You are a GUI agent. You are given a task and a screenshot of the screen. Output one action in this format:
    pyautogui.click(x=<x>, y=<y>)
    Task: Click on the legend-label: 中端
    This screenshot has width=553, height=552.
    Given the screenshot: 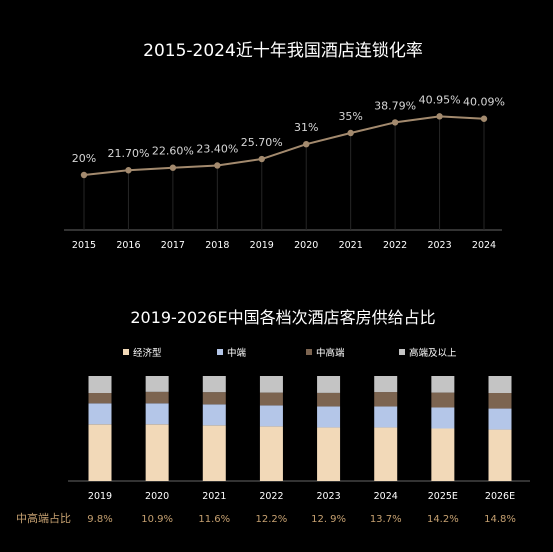 What is the action you would take?
    pyautogui.click(x=237, y=353)
    